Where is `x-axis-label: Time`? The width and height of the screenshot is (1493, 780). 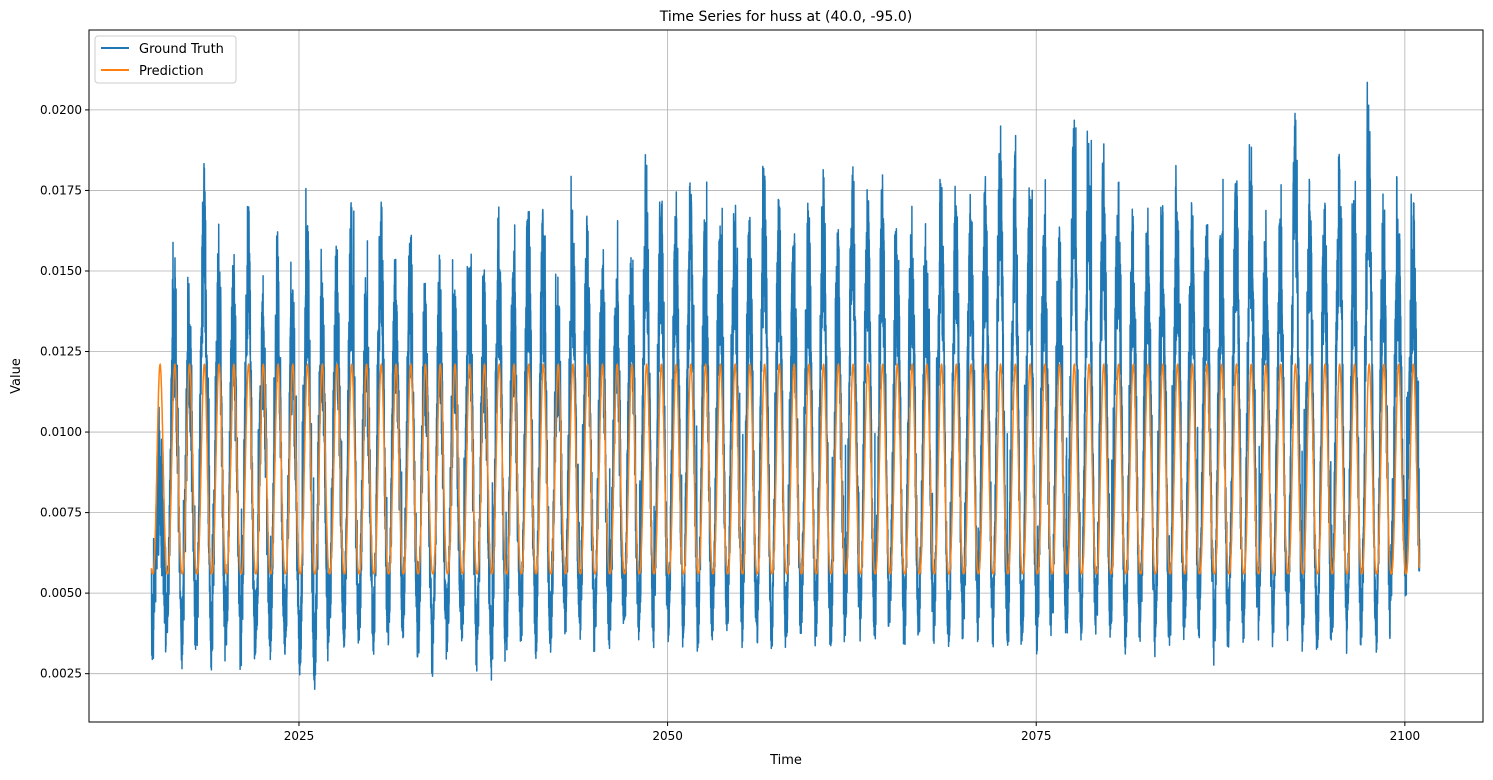 x-axis-label: Time is located at coordinates (785, 760).